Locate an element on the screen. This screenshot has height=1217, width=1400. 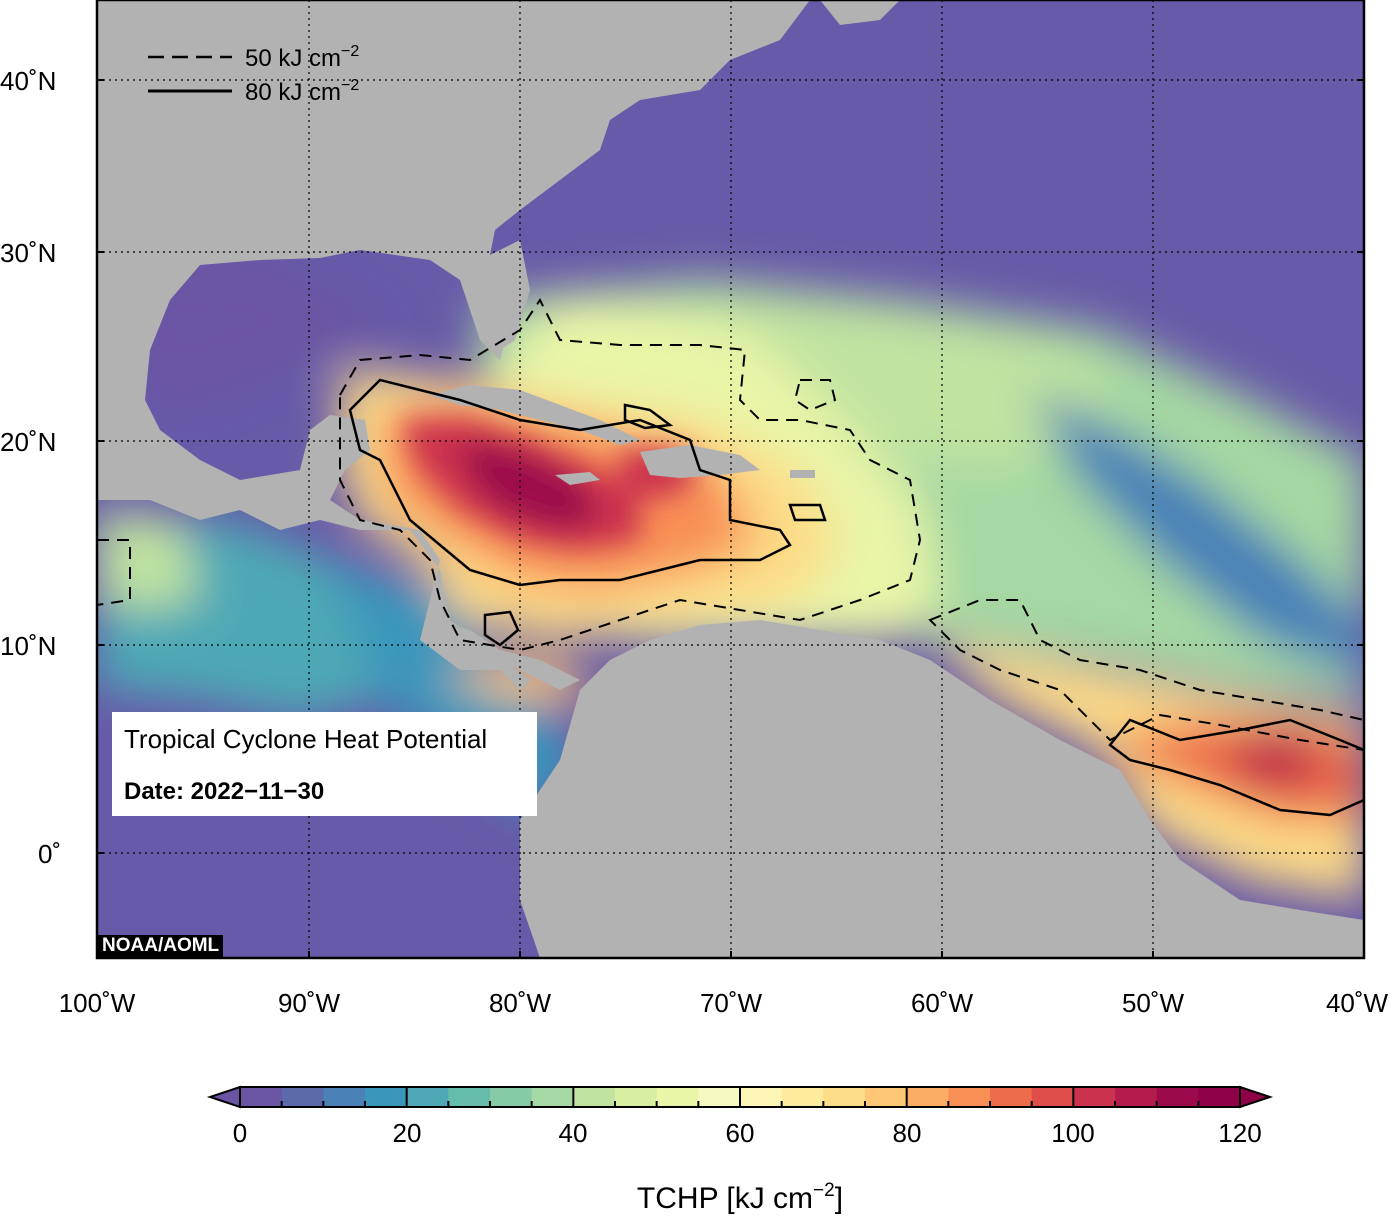
credit-label: NOAA/AOML is located at coordinates (161, 946).